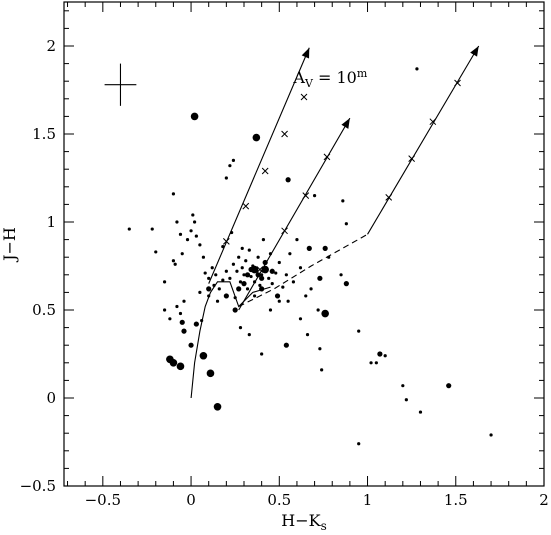 This screenshot has height=535, width=551. I want to click on reddening-vector-line, so click(259, 165).